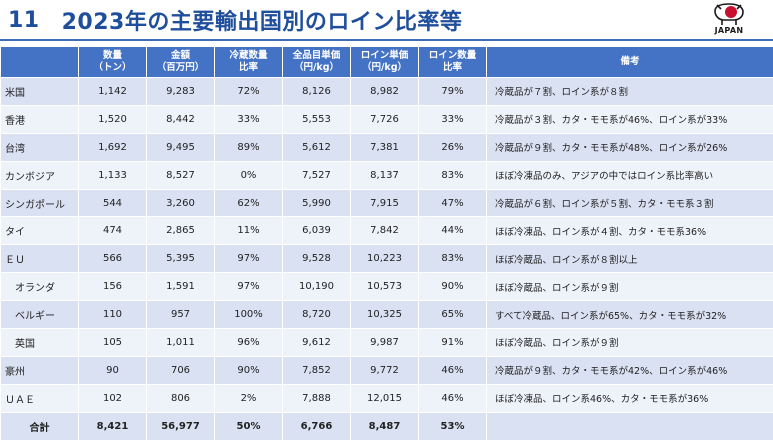  What do you see at coordinates (112, 259) in the screenshot?
I see `cell-qty: 566` at bounding box center [112, 259].